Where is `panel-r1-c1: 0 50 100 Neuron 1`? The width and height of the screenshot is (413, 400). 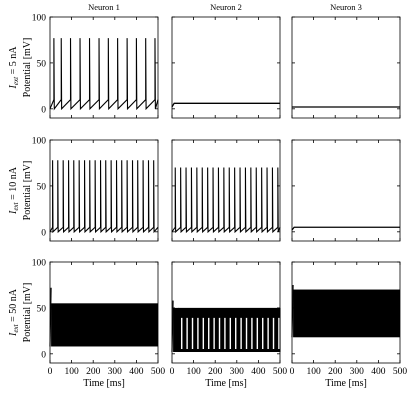 panel-r1-c1: 0 50 100 Neuron 1 is located at coordinates (95, 60).